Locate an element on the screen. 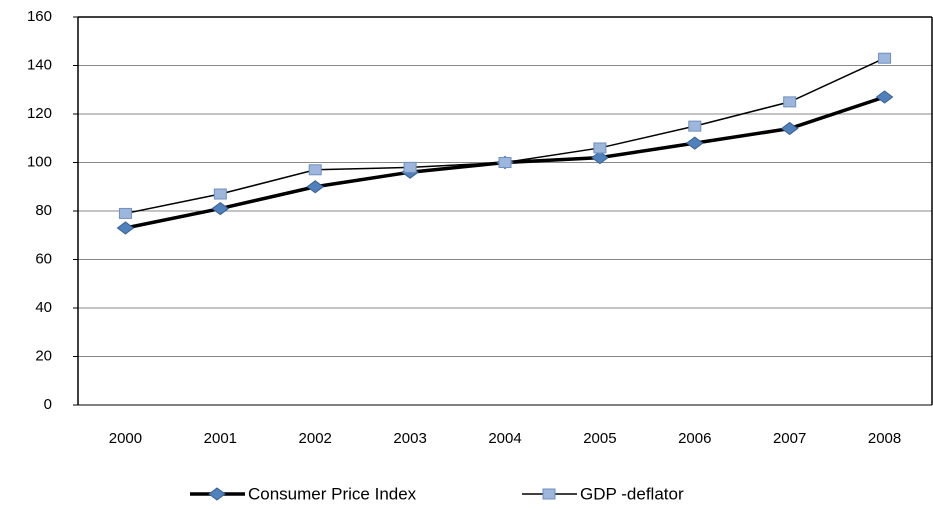  y-tick-label: 120 is located at coordinates (39, 113).